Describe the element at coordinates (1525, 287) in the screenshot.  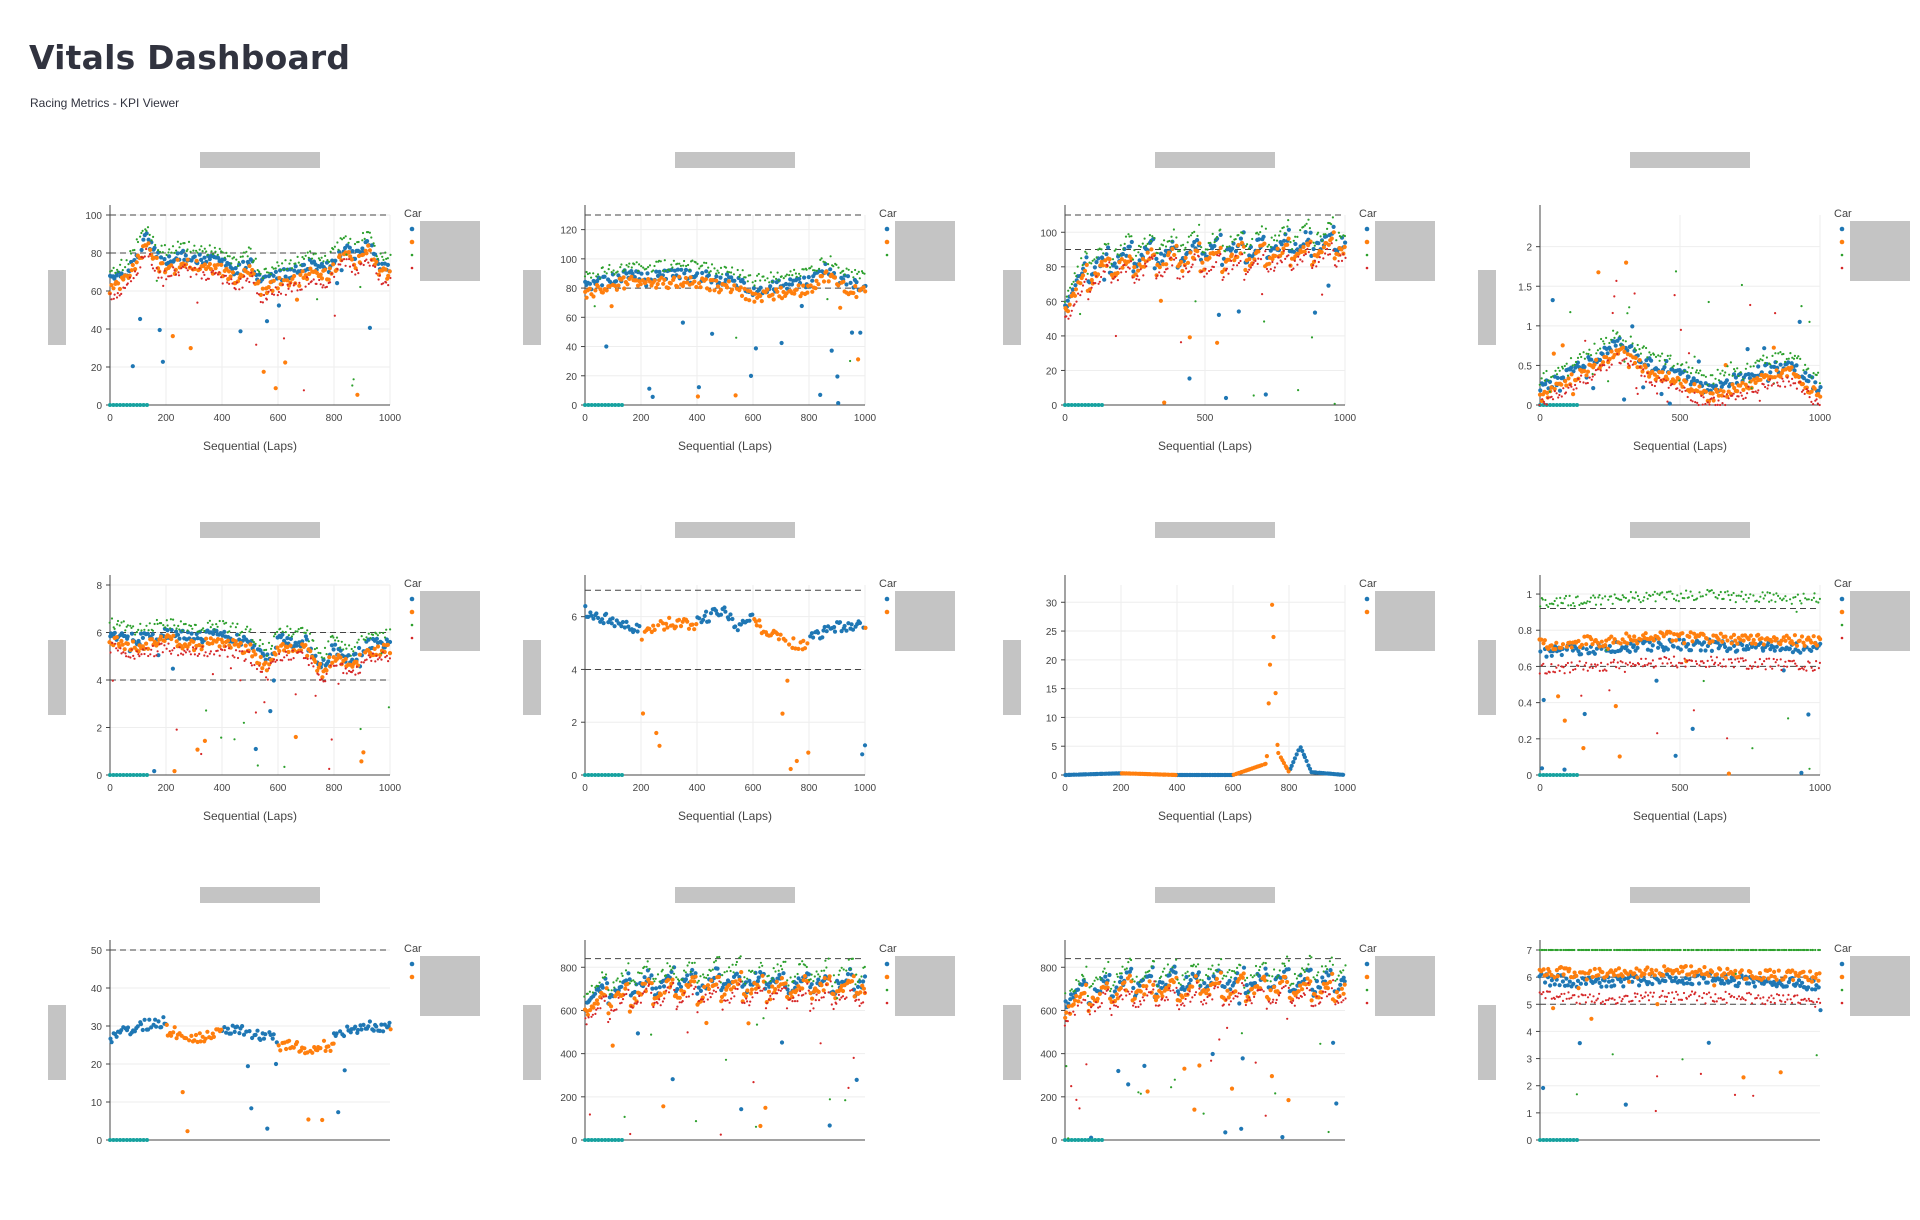
I see `y-tick-label: 1.5` at that location.